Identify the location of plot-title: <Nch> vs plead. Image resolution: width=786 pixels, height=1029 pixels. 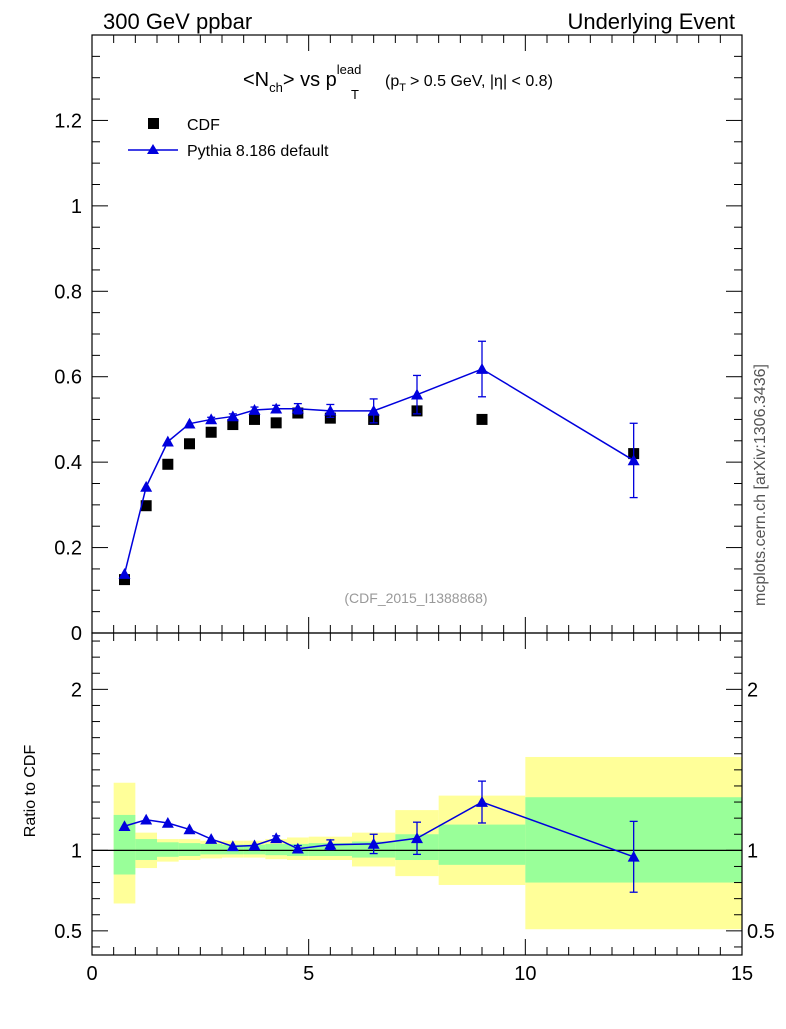
(302, 78).